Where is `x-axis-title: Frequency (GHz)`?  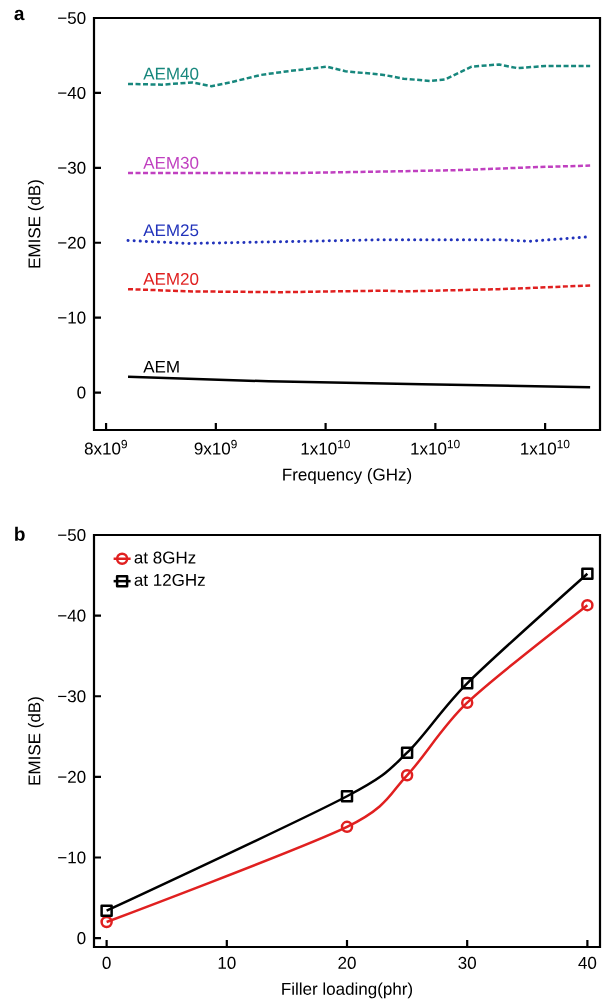 x-axis-title: Frequency (GHz) is located at coordinates (346, 476).